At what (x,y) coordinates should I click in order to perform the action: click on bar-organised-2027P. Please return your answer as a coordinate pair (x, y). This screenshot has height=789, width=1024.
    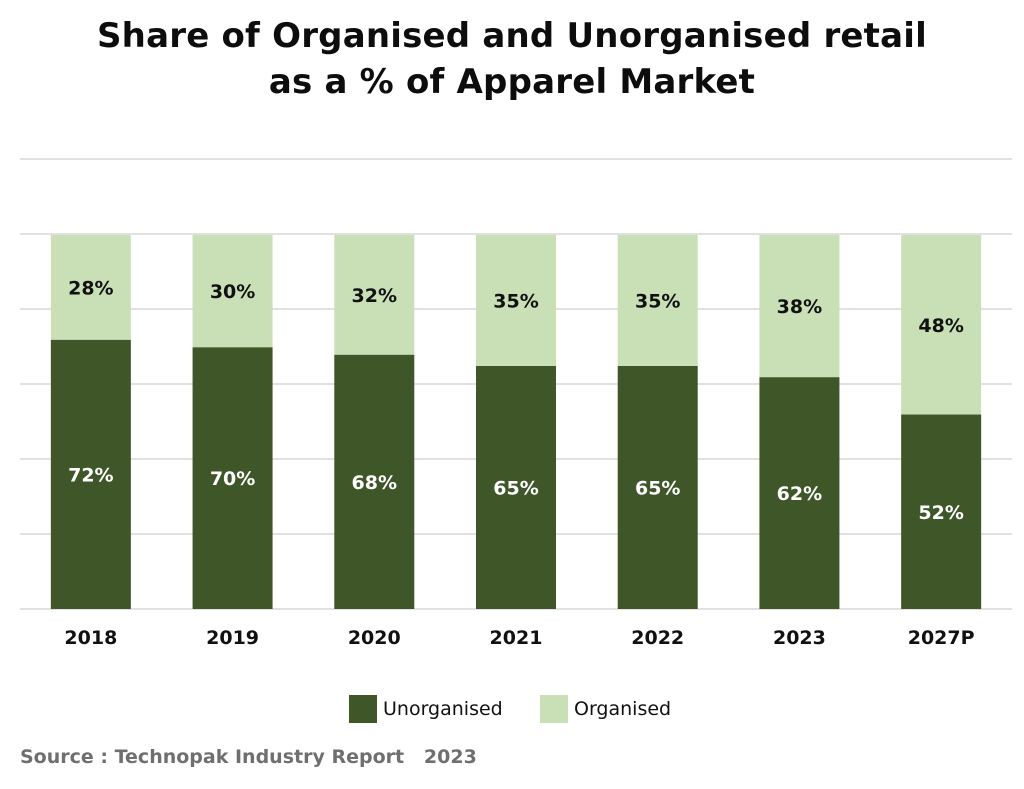
    Looking at the image, I should click on (941, 325).